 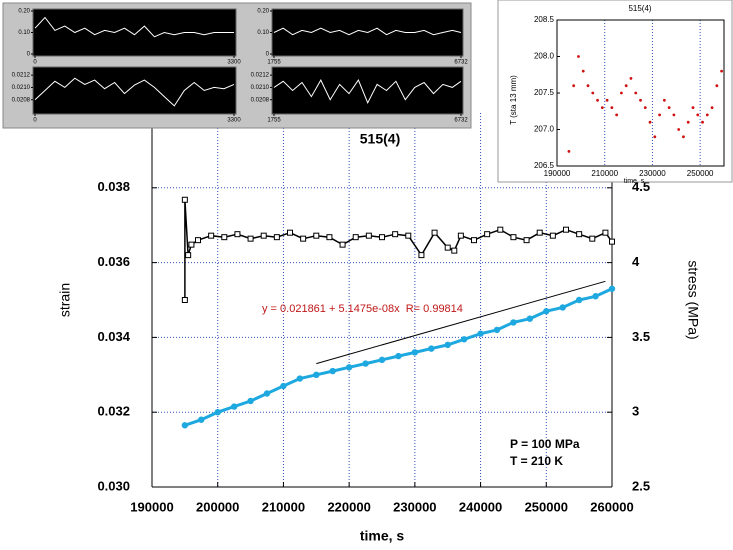 I want to click on fit-line, so click(x=461, y=322).